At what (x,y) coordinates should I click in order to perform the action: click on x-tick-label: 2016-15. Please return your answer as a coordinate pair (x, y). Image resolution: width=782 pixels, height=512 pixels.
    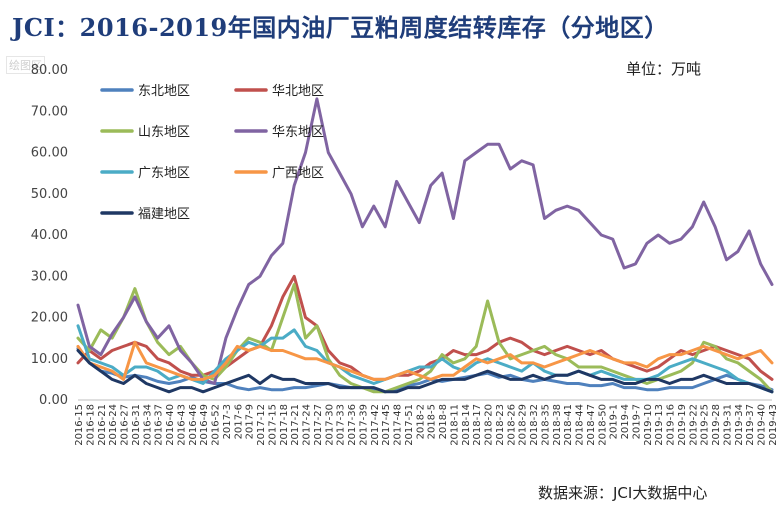
    Looking at the image, I should click on (79, 425).